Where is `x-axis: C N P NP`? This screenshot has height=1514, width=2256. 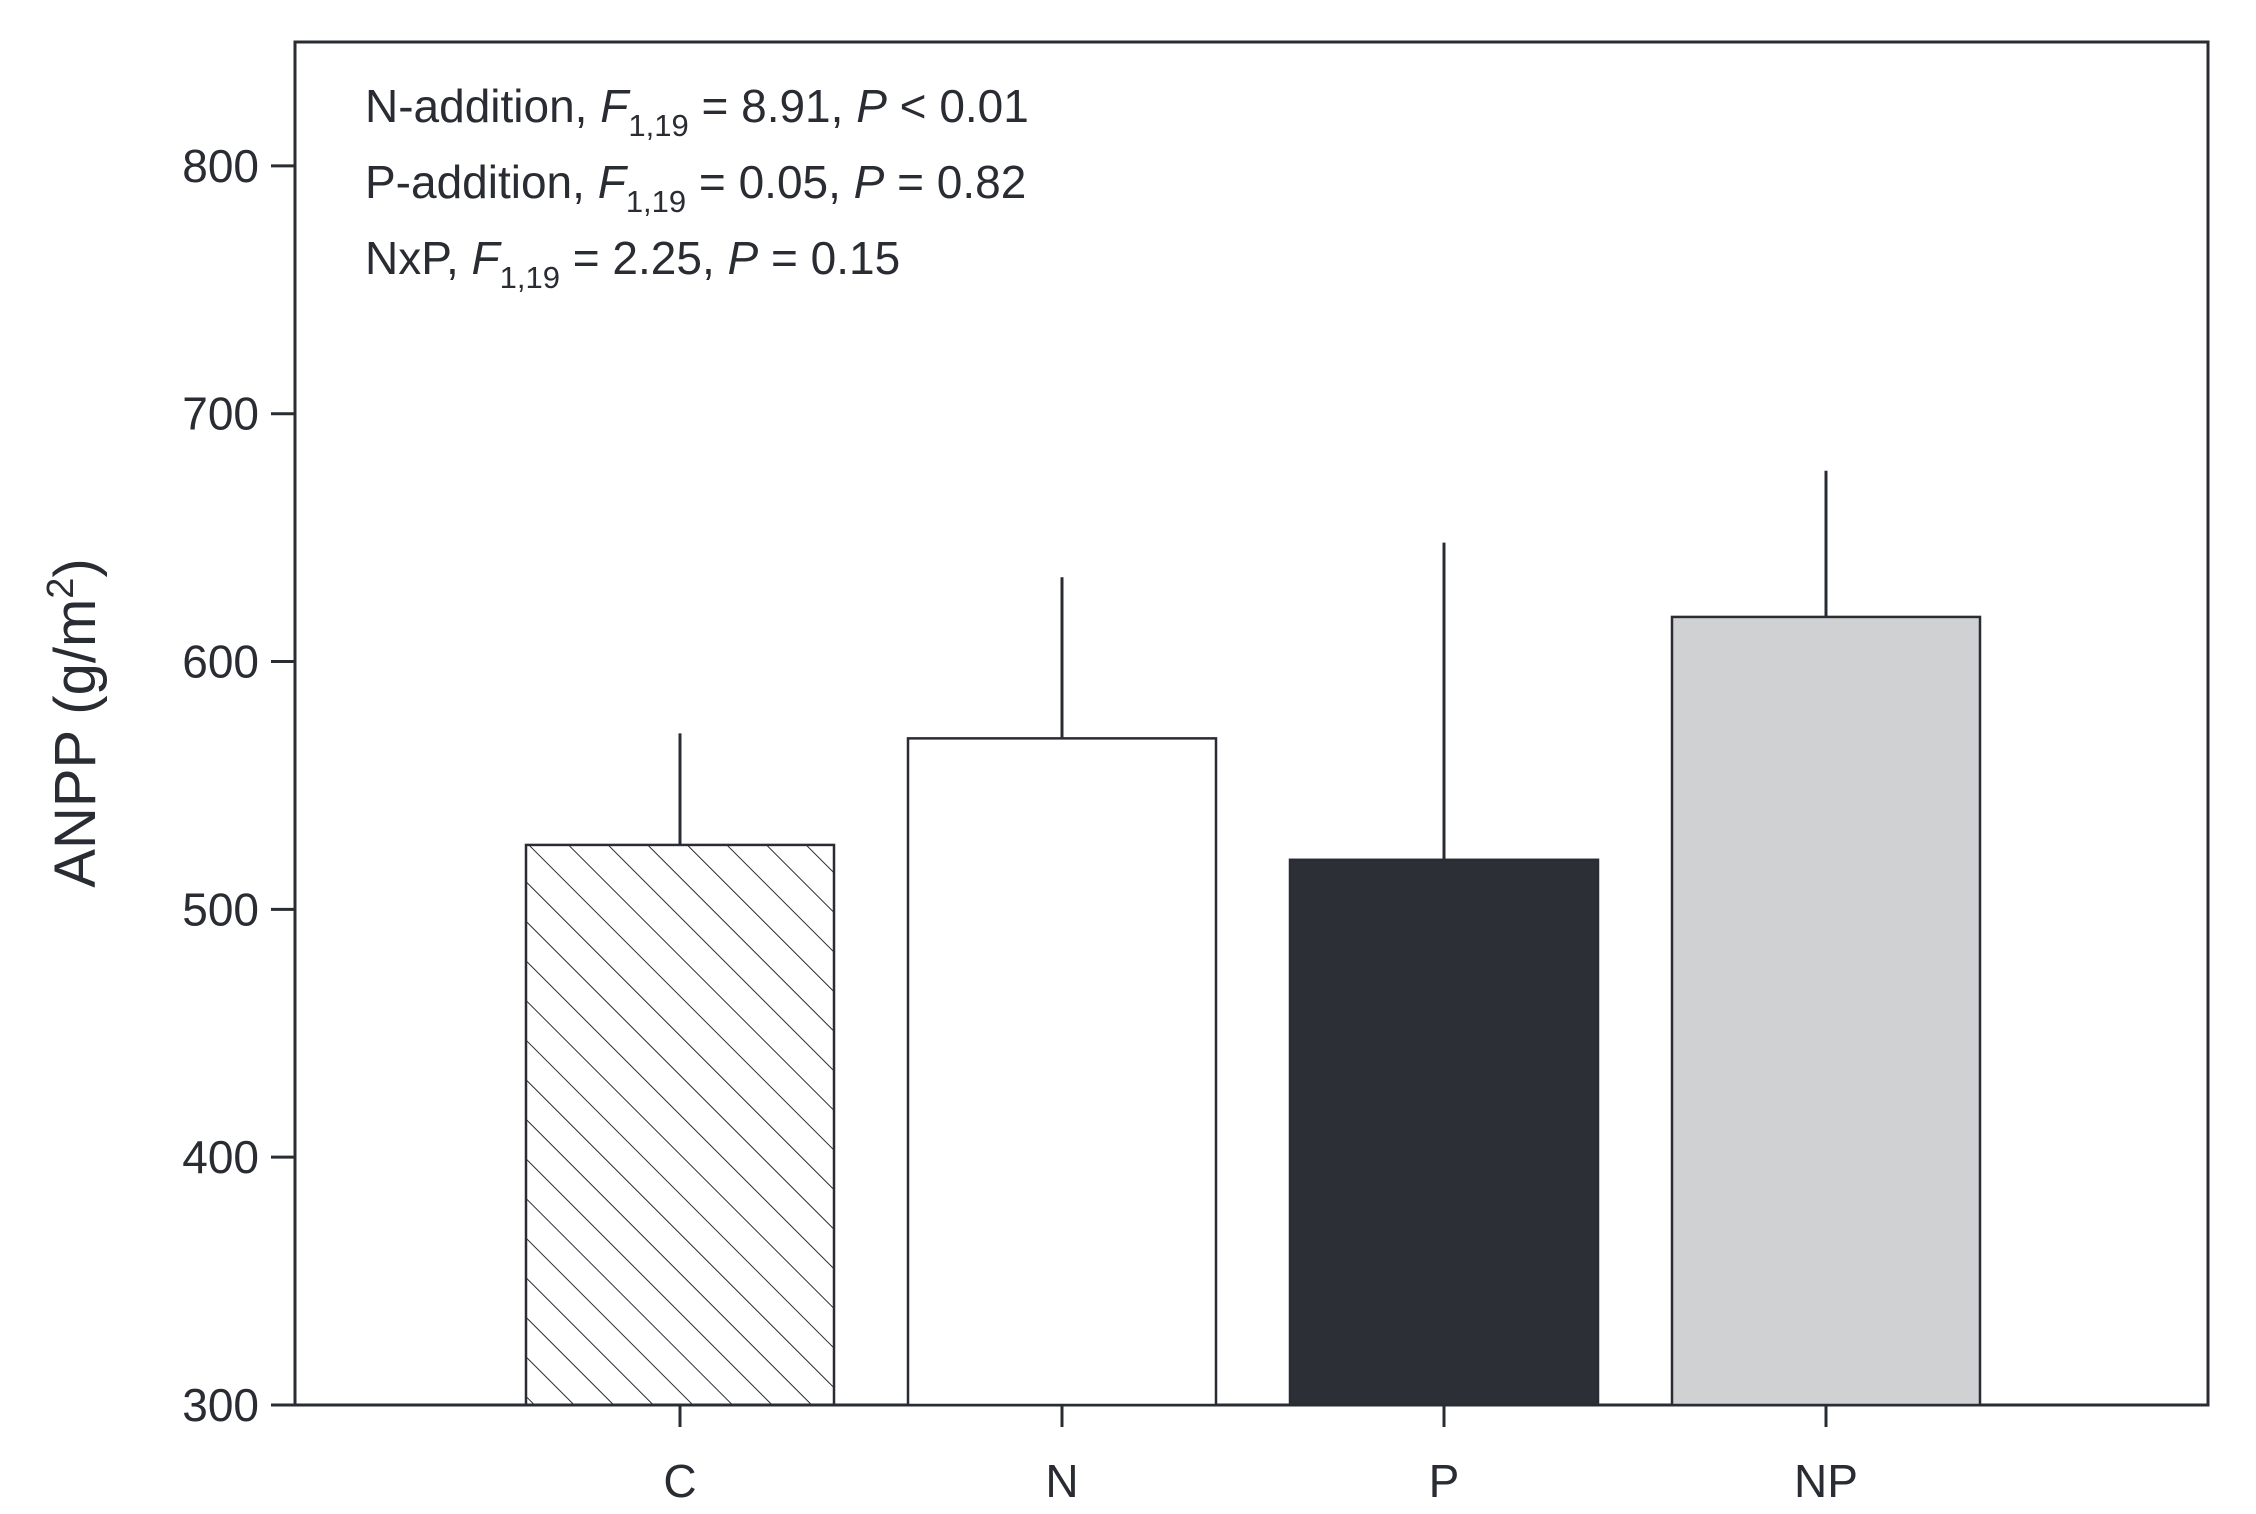
x-axis: C N P NP is located at coordinates (1260, 1456).